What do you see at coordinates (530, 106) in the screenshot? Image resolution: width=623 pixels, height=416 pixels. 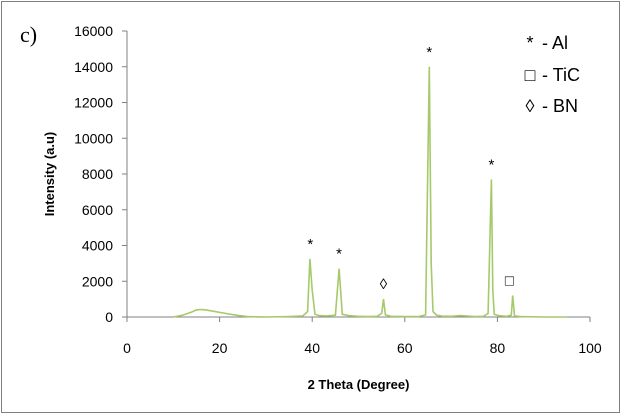 I see `legend-symbol-bn: ◊` at bounding box center [530, 106].